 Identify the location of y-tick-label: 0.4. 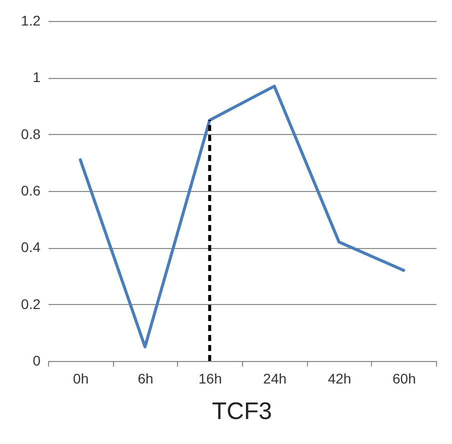
(31, 247).